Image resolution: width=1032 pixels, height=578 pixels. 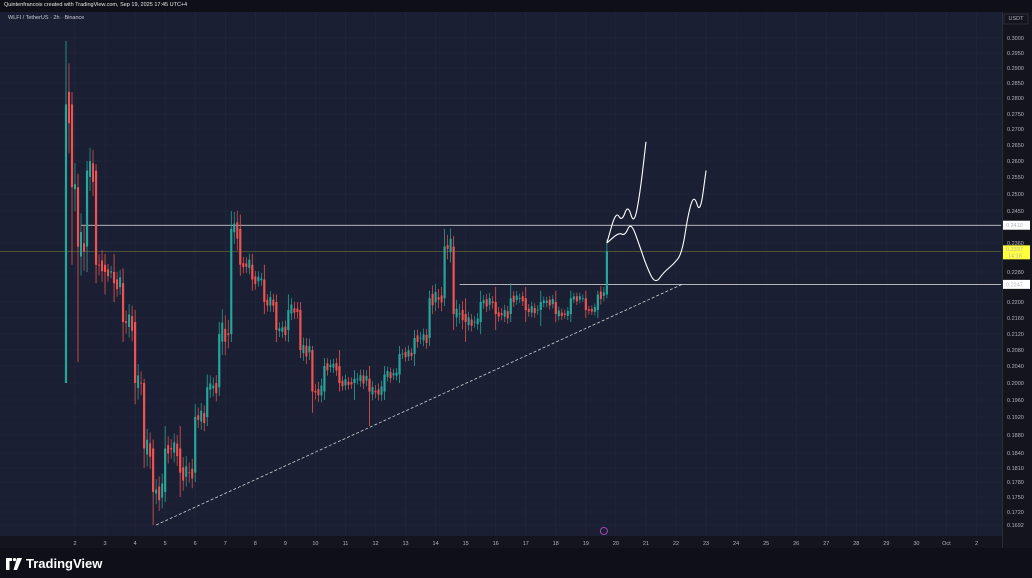 I want to click on y-tick-label: 0.2600, so click(x=1015, y=162).